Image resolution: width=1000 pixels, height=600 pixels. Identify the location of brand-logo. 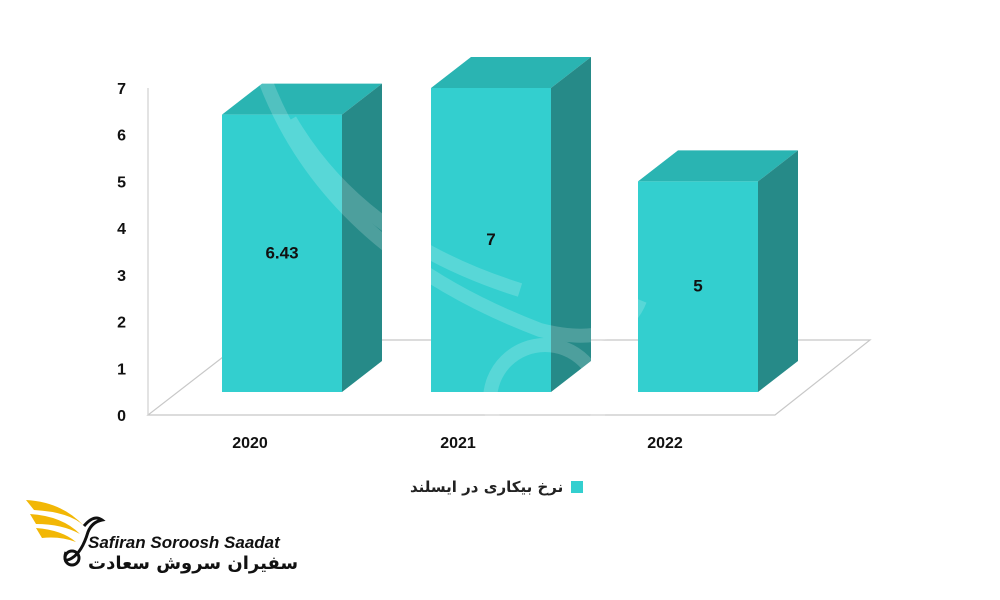
(66, 533).